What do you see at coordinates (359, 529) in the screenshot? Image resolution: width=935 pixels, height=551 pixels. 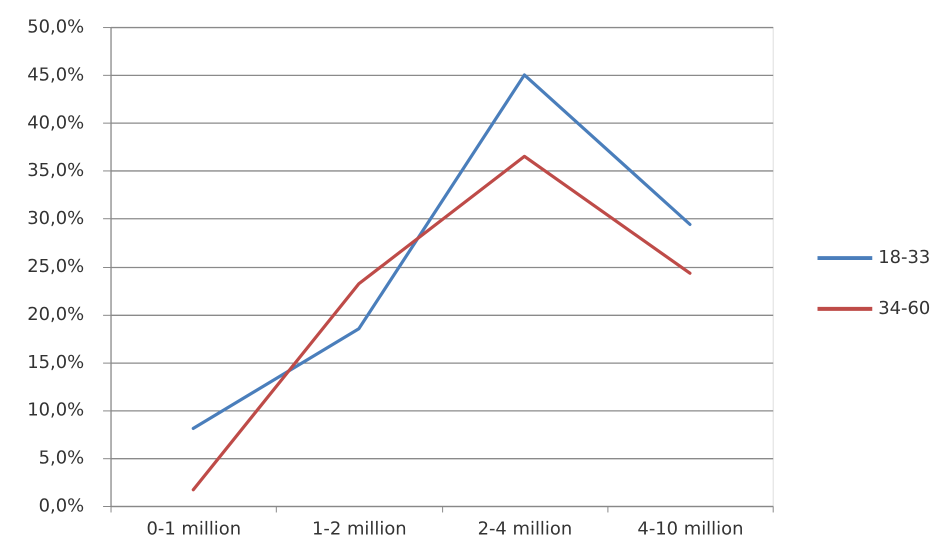 I see `x-tick-label: 1-2 million` at bounding box center [359, 529].